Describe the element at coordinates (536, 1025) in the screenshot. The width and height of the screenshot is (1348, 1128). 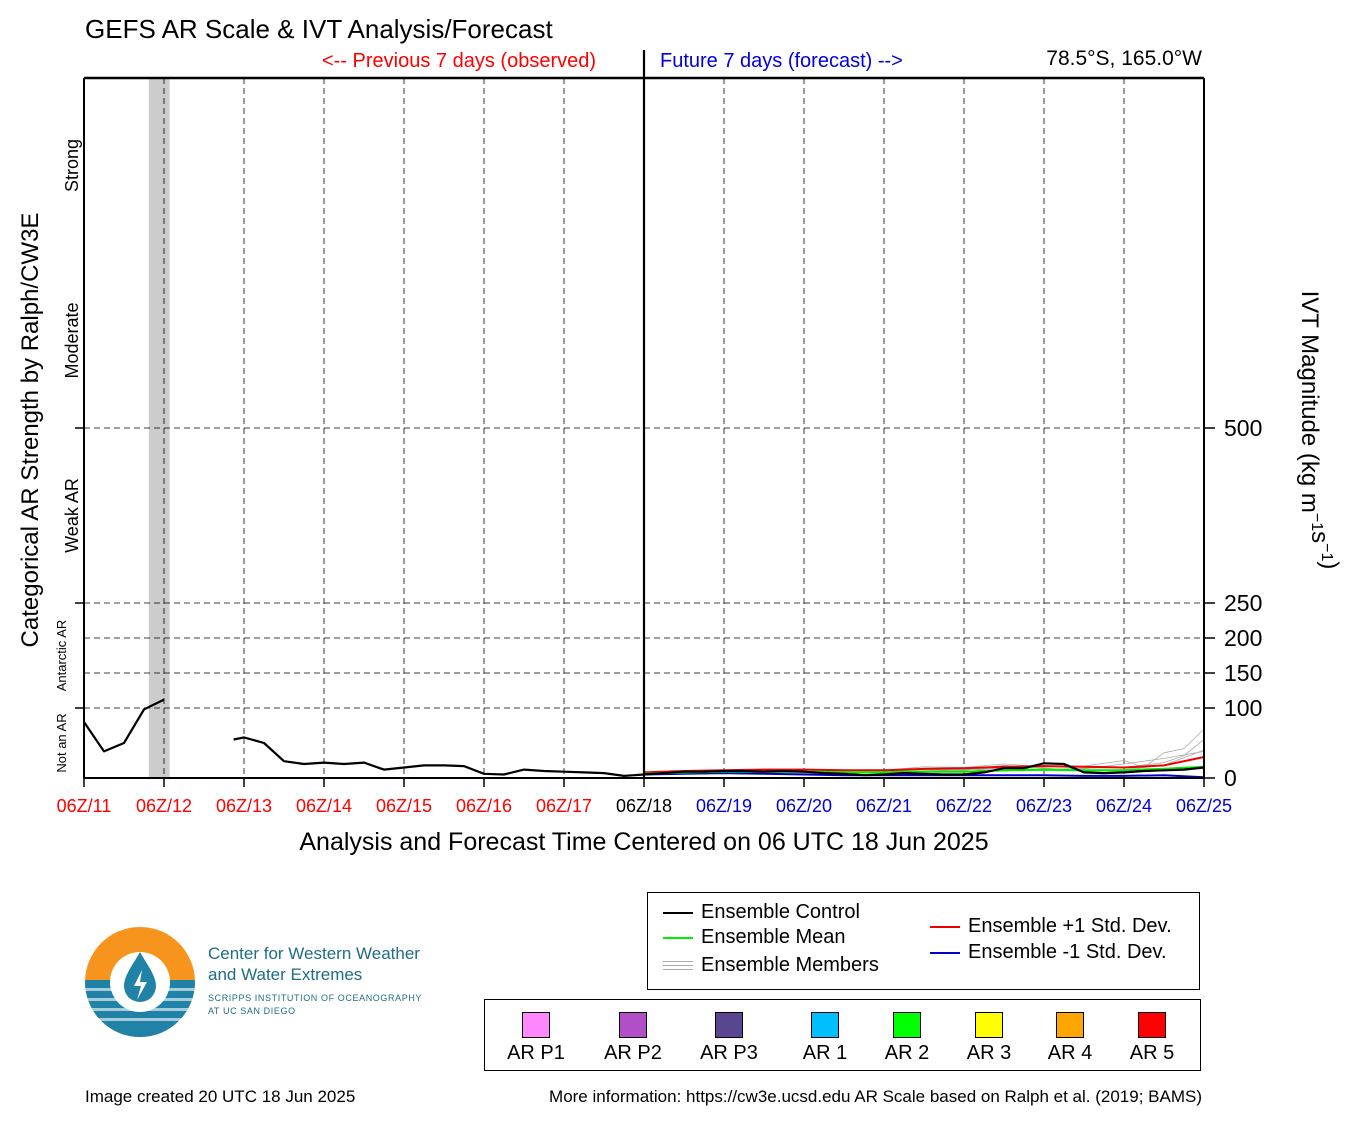
I see `swatch-ar-p1` at that location.